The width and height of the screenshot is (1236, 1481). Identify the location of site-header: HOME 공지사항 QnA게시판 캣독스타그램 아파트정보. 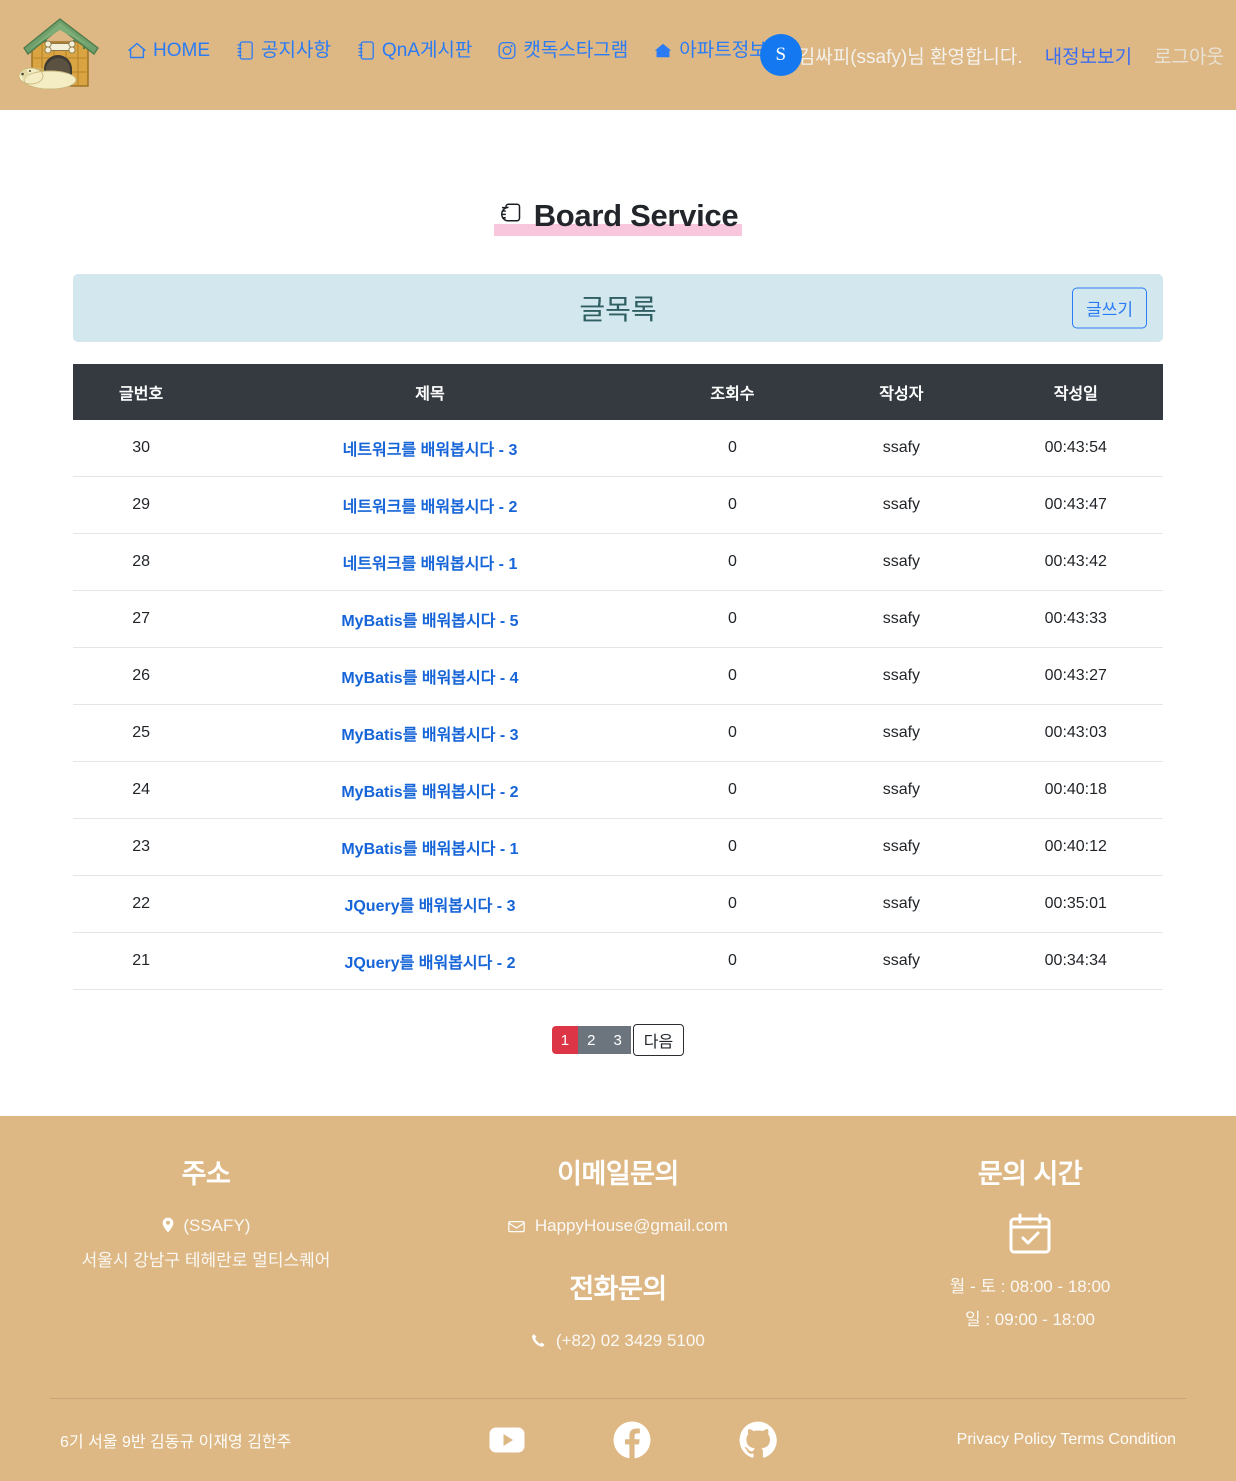
(618, 55).